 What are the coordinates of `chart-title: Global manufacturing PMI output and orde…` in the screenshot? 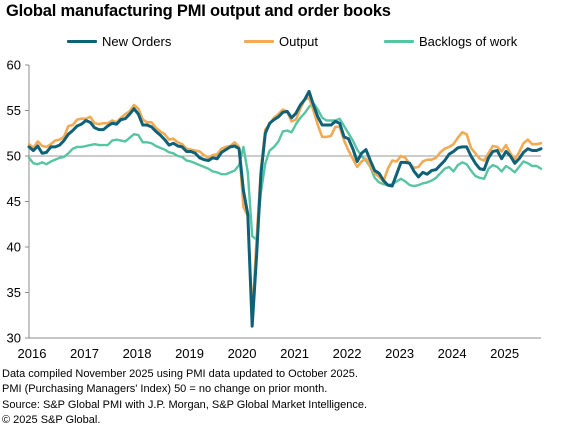 It's located at (198, 11).